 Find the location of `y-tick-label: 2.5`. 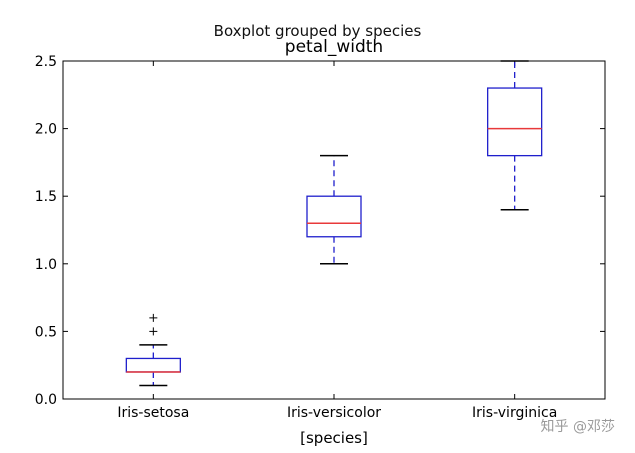

y-tick-label: 2.5 is located at coordinates (46, 62).